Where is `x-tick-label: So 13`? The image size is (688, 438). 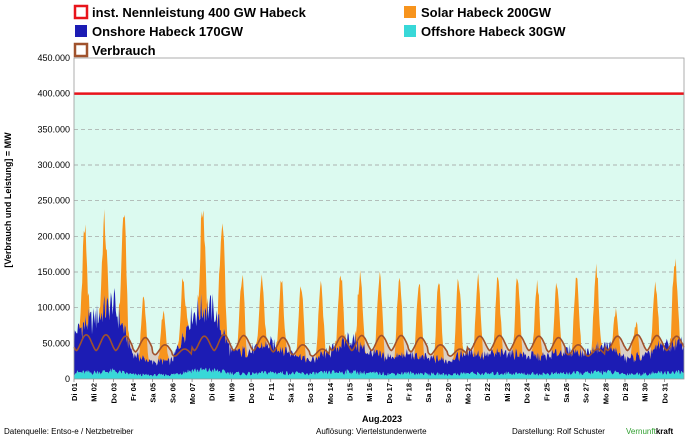 x-tick-label: So 13 is located at coordinates (310, 393).